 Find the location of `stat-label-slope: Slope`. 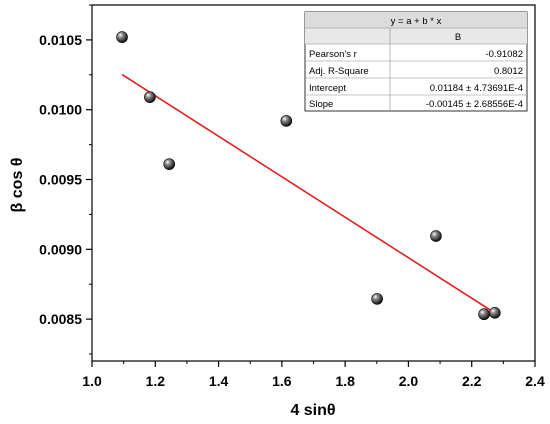

stat-label-slope: Slope is located at coordinates (321, 104).